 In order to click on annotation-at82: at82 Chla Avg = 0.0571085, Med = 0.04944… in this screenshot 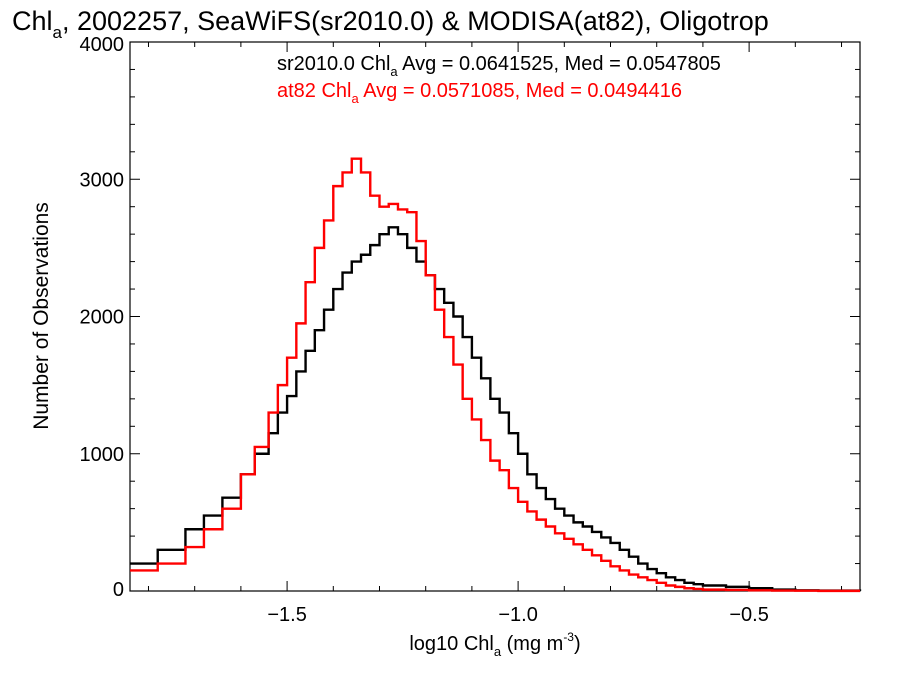, I will do `click(479, 93)`.